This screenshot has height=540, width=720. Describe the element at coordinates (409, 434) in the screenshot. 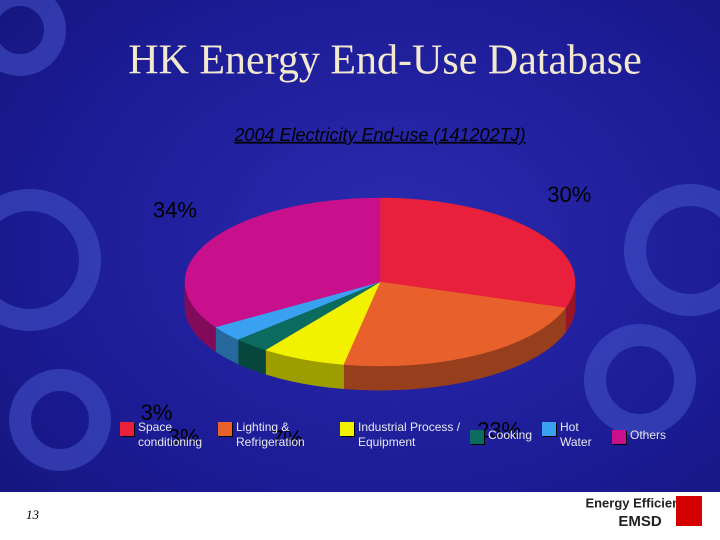

I see `legend-label: Industrial Process / Equipment` at that location.